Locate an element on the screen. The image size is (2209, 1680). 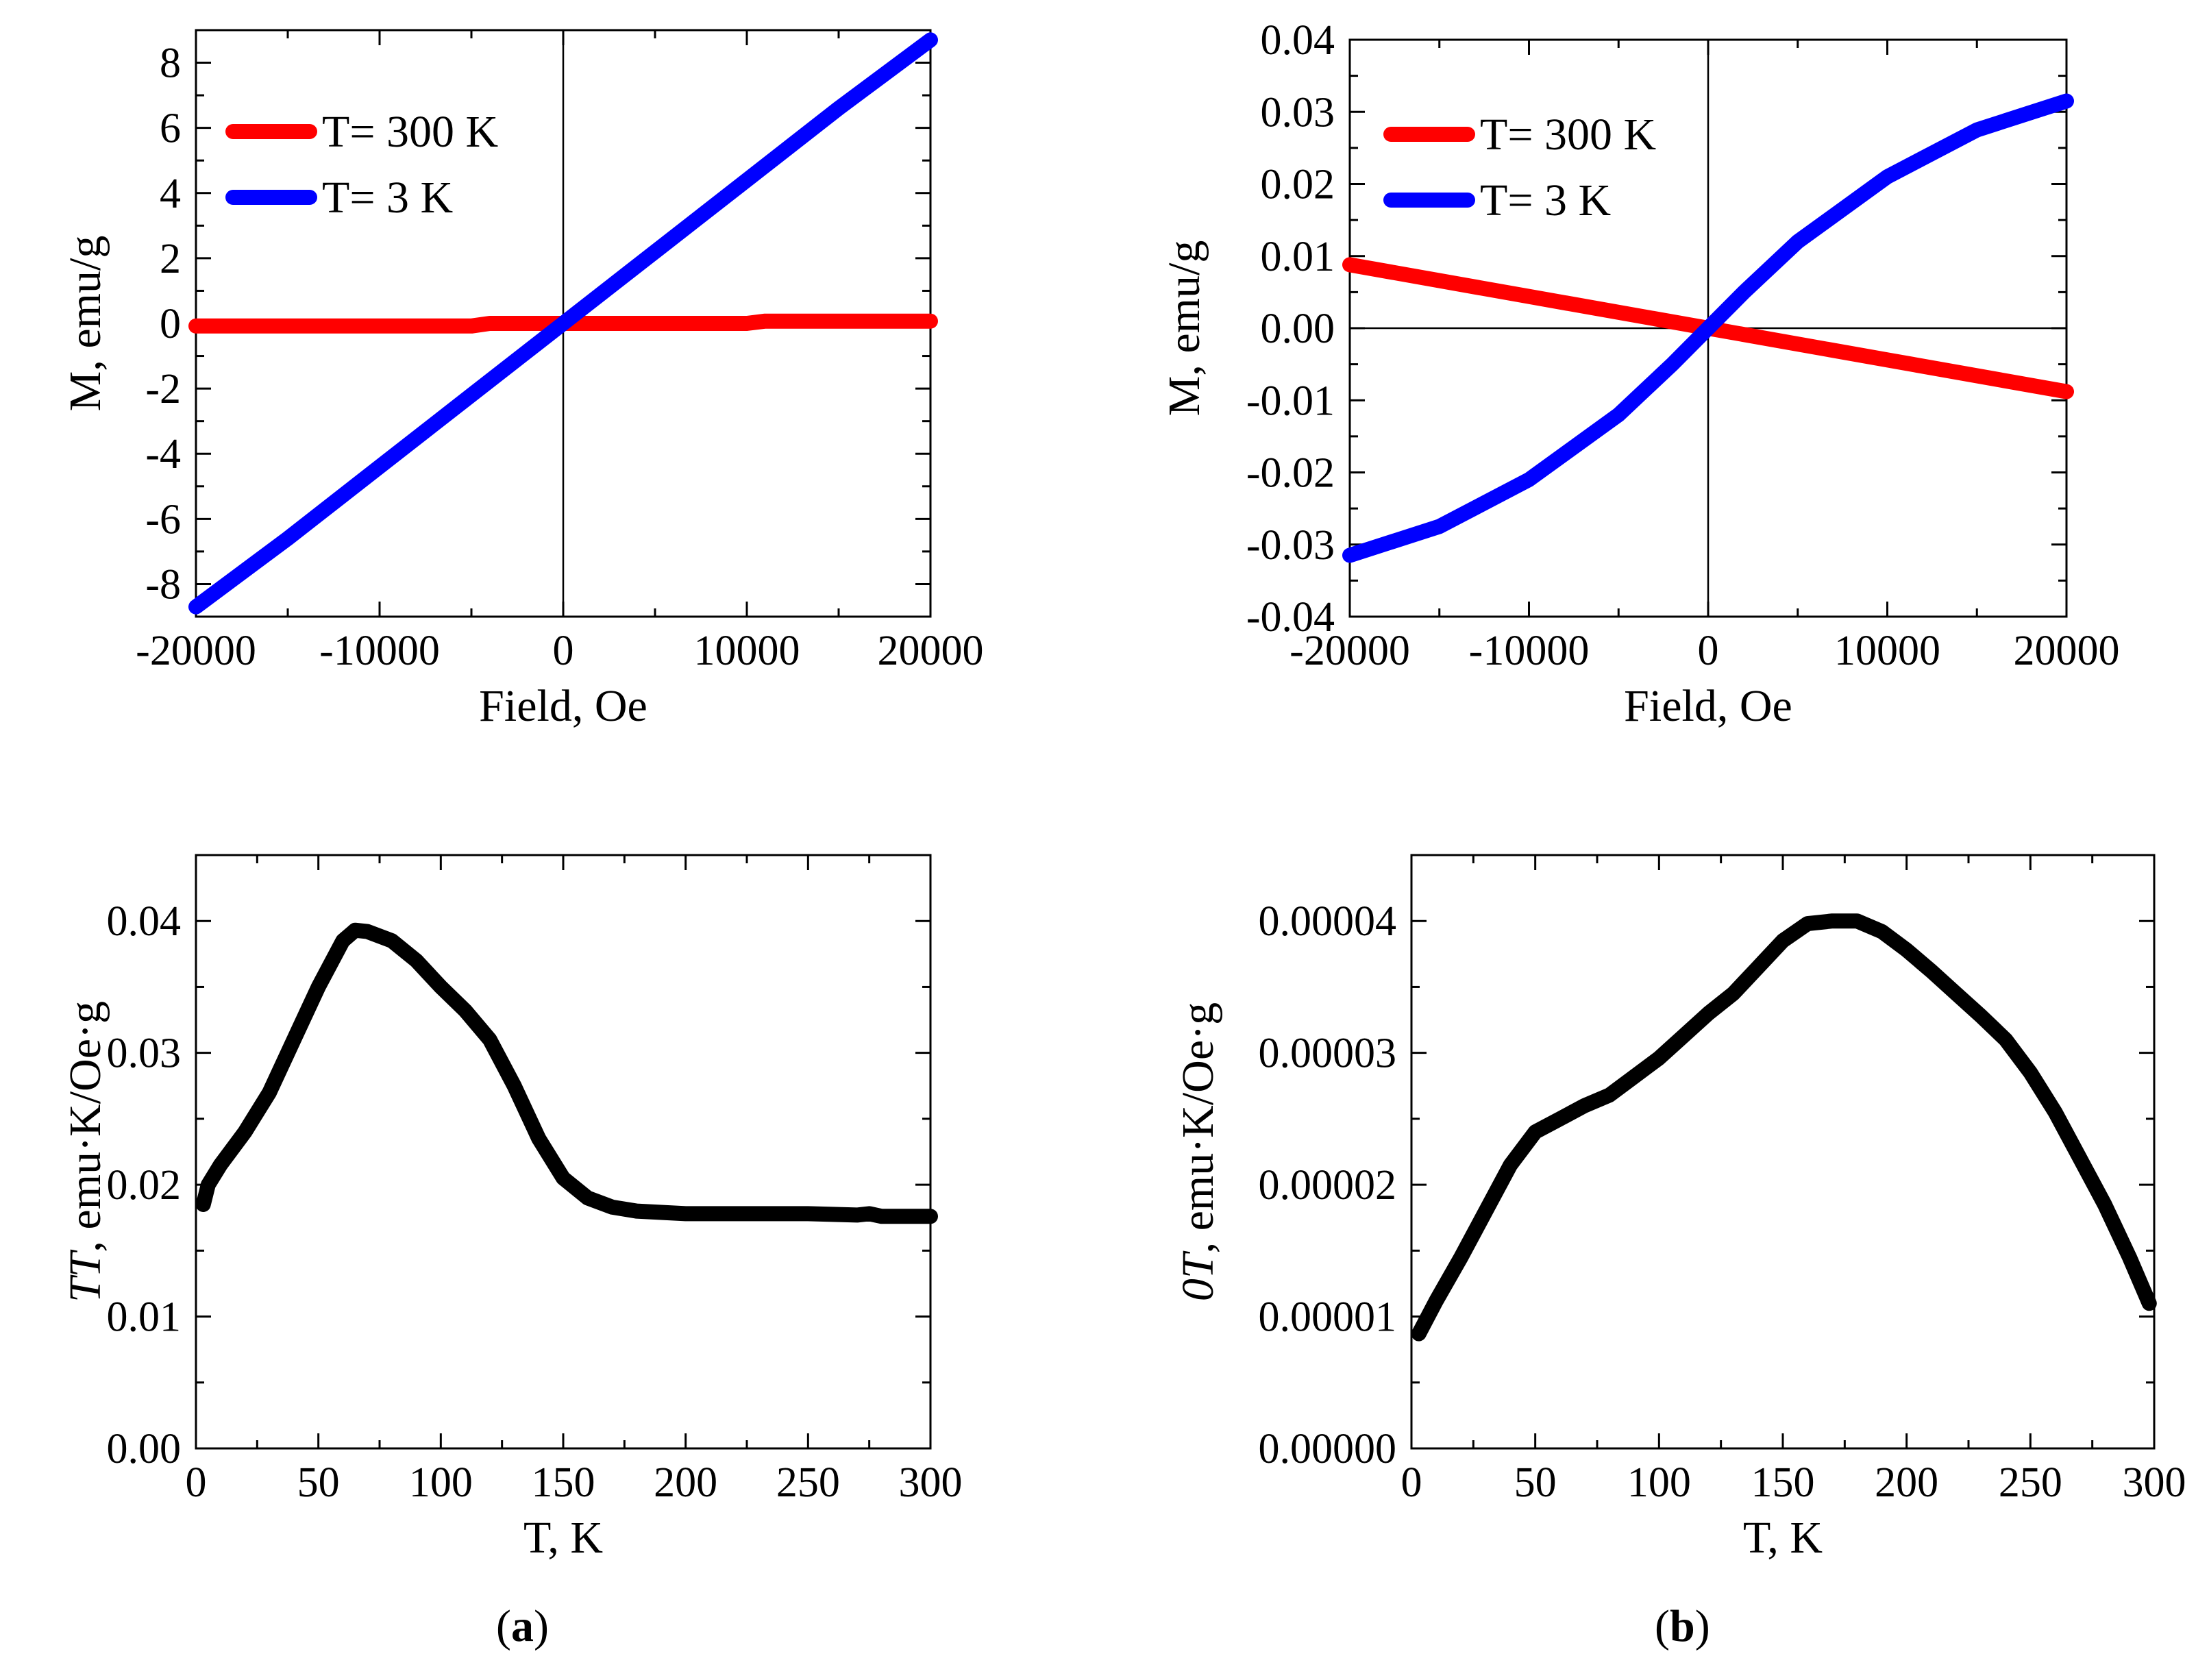
y-axis-label: 0T, emu·K/Oe·g is located at coordinates (1198, 1151).